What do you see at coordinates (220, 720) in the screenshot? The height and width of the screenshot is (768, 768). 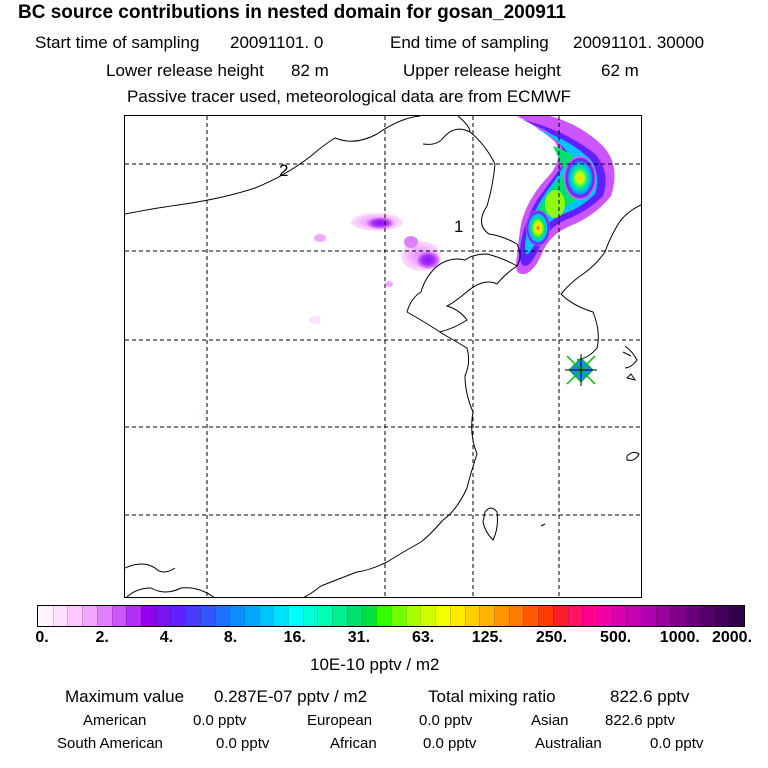 I see `american-value: 0.0 pptv` at bounding box center [220, 720].